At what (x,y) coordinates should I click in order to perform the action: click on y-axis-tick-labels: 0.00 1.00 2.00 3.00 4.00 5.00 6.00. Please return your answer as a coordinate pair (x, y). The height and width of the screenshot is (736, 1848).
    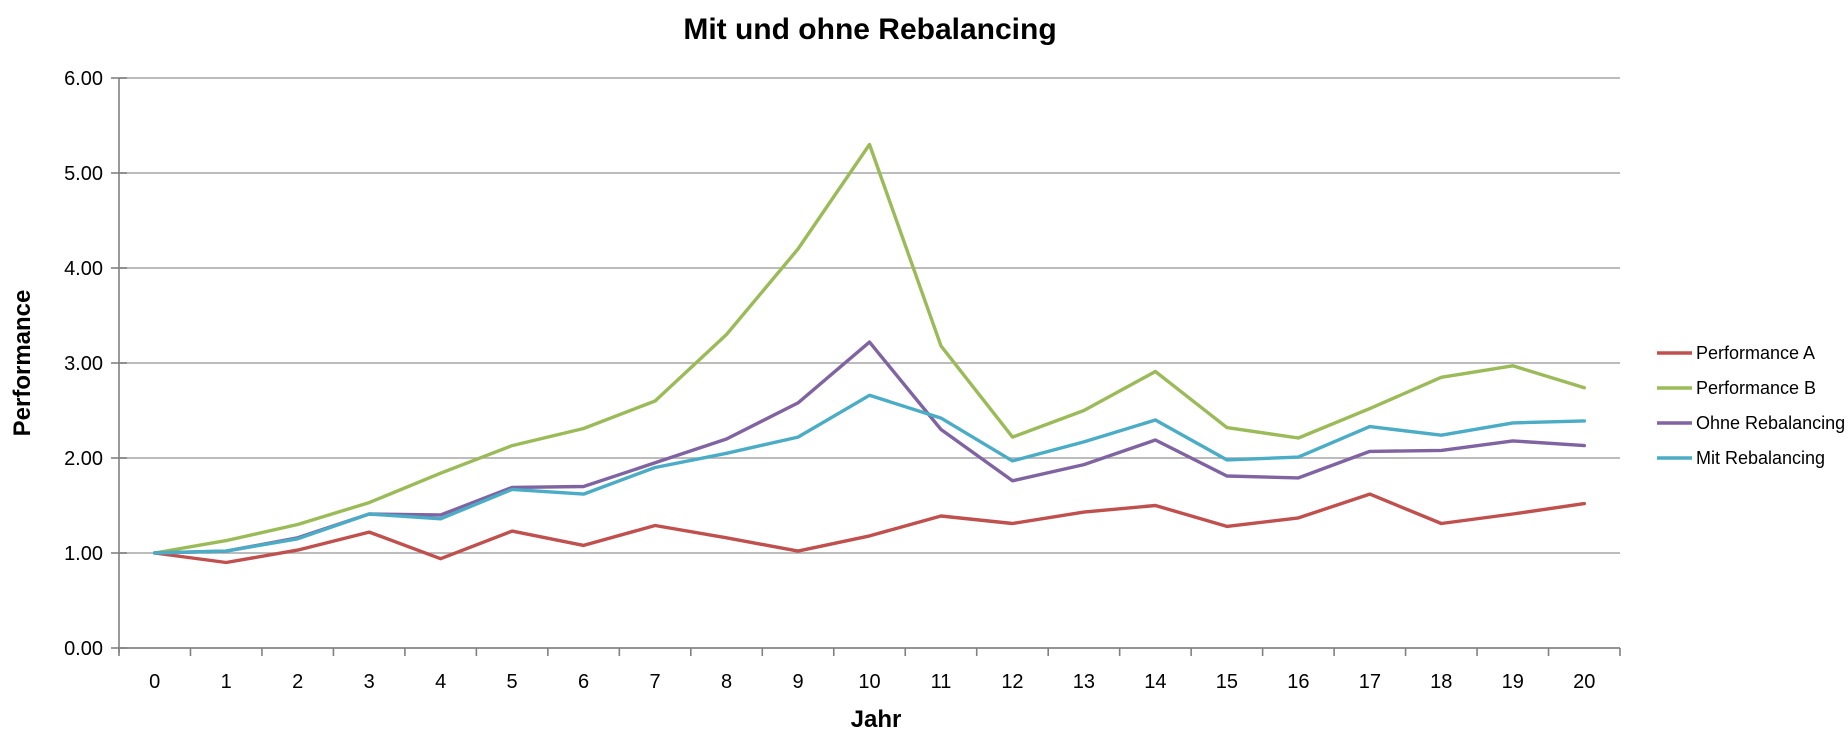
    Looking at the image, I should click on (83, 364).